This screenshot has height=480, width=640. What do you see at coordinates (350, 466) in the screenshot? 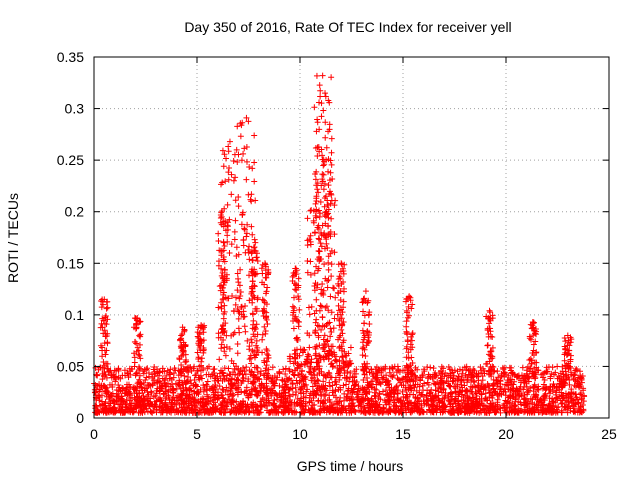
I see `x-axis-label: GPS time / hours` at bounding box center [350, 466].